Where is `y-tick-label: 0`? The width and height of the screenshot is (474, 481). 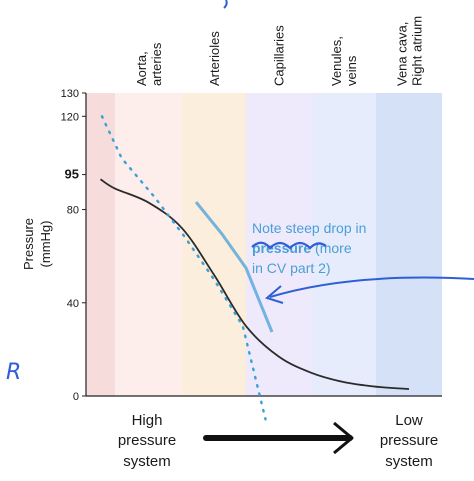
y-tick-label: 0 is located at coordinates (76, 397).